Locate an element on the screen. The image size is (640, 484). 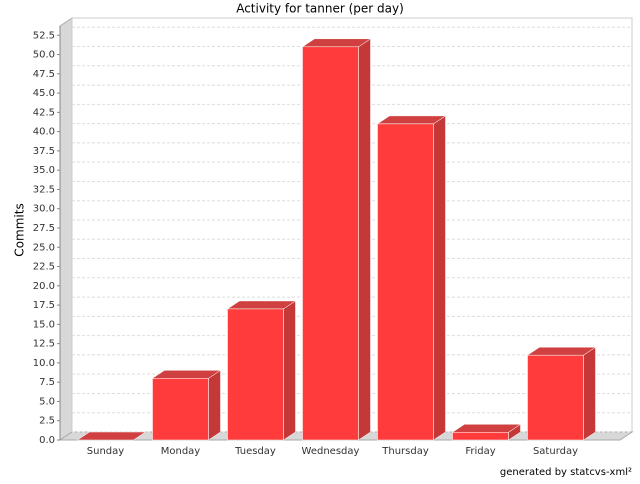
y-tick-label: 10.0 is located at coordinates (44, 363).